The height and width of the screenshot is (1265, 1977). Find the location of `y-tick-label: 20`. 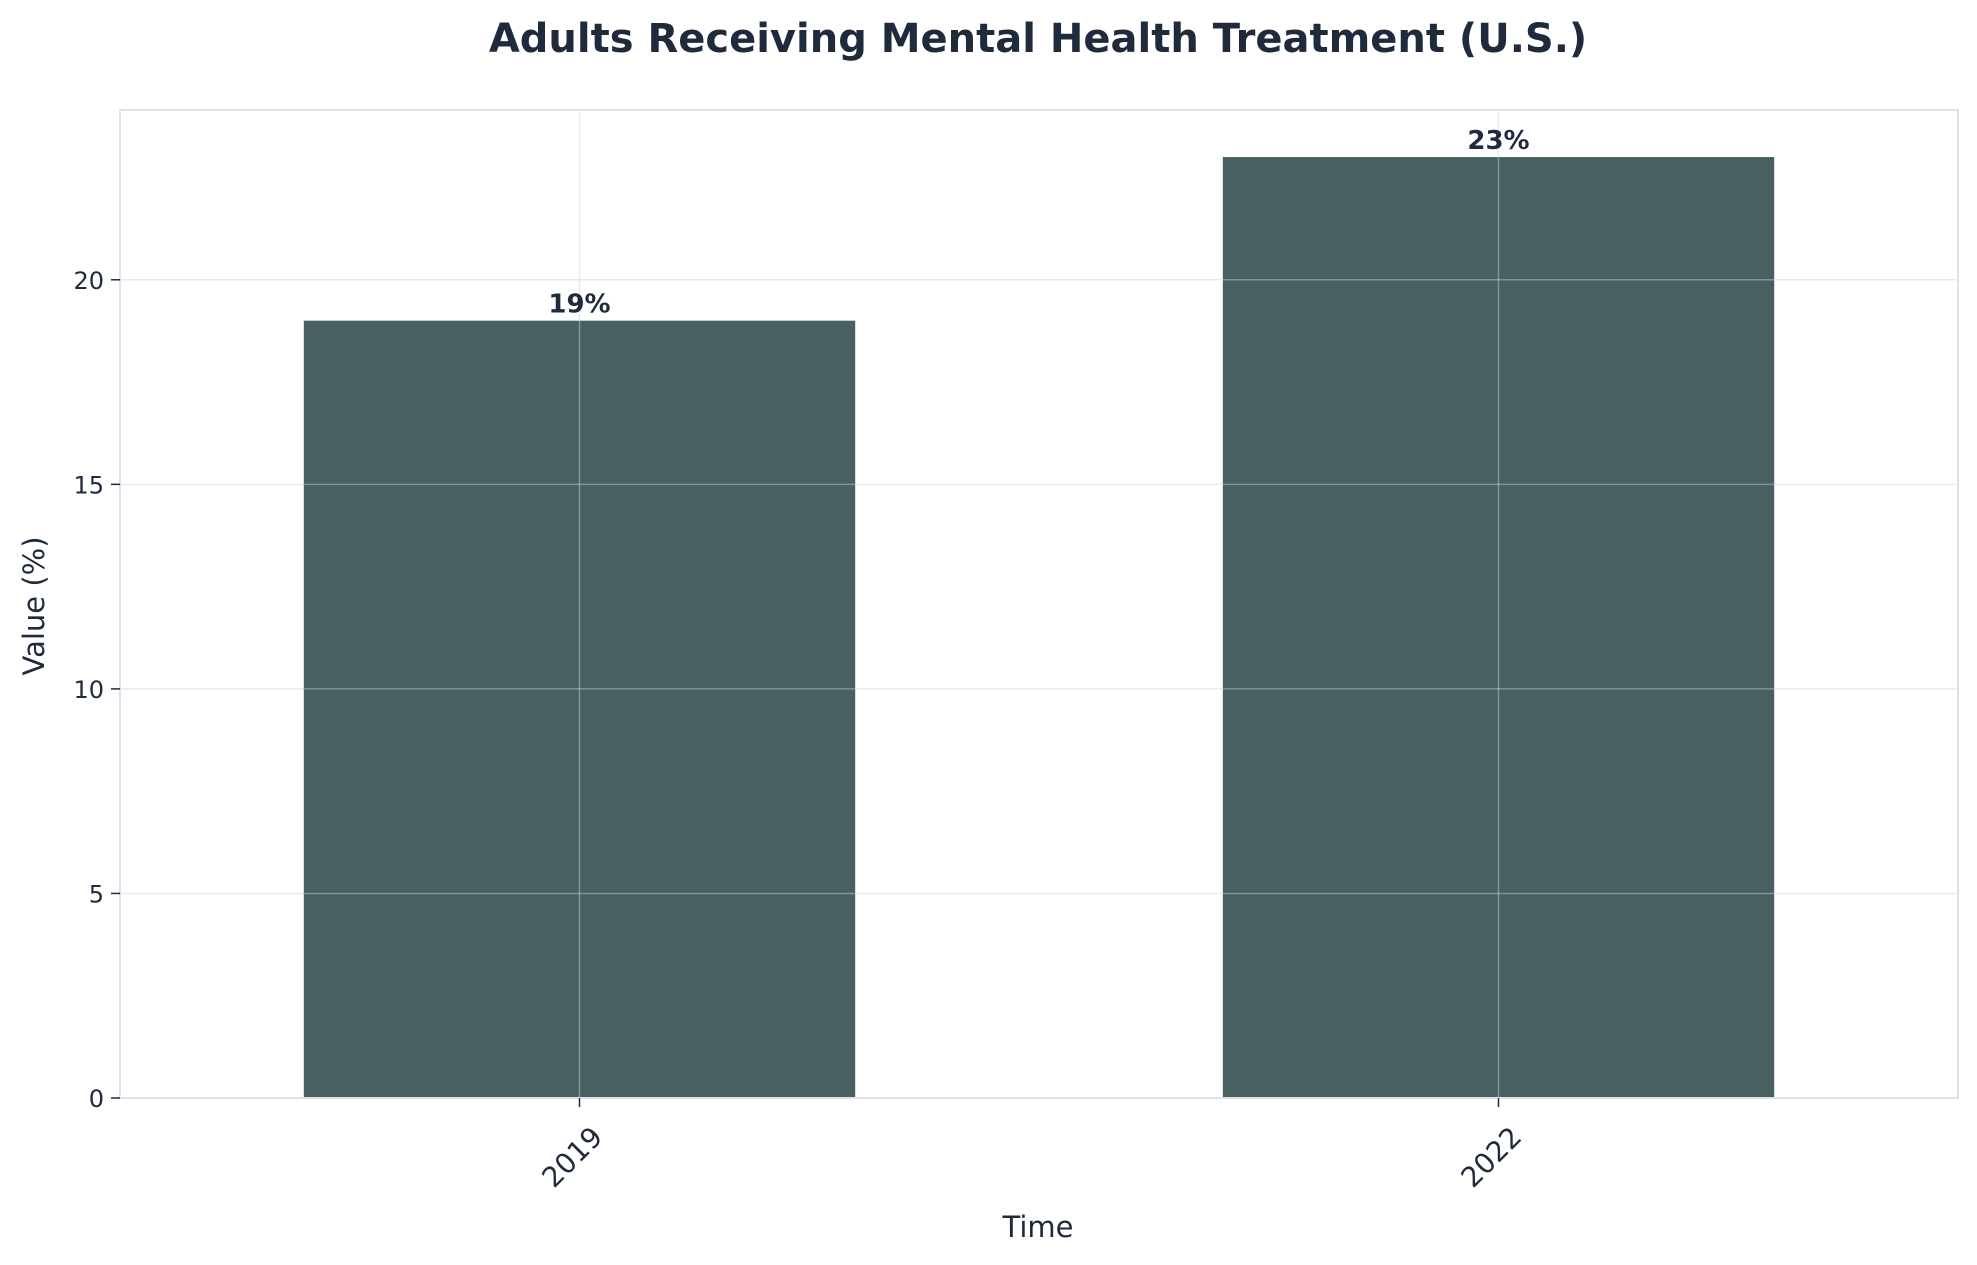

y-tick-label: 20 is located at coordinates (88, 281).